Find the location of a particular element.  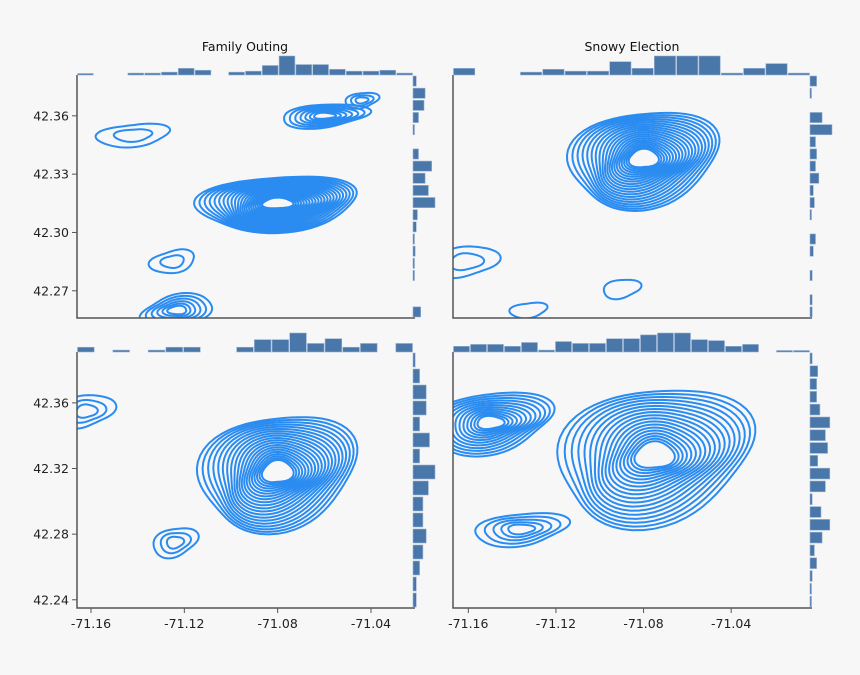

y-tick-label: 42.28 is located at coordinates (51, 534).